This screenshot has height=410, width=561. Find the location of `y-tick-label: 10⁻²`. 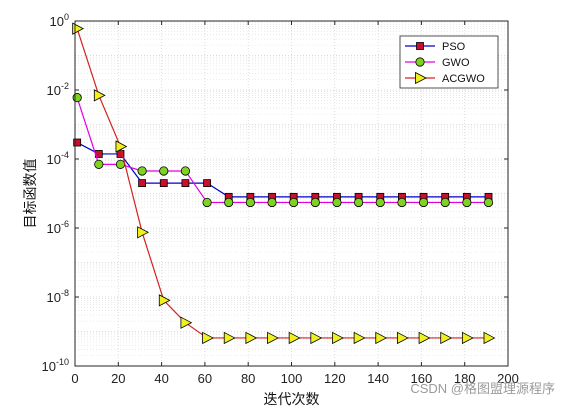

y-tick-label: 10⁻² is located at coordinates (58, 89).